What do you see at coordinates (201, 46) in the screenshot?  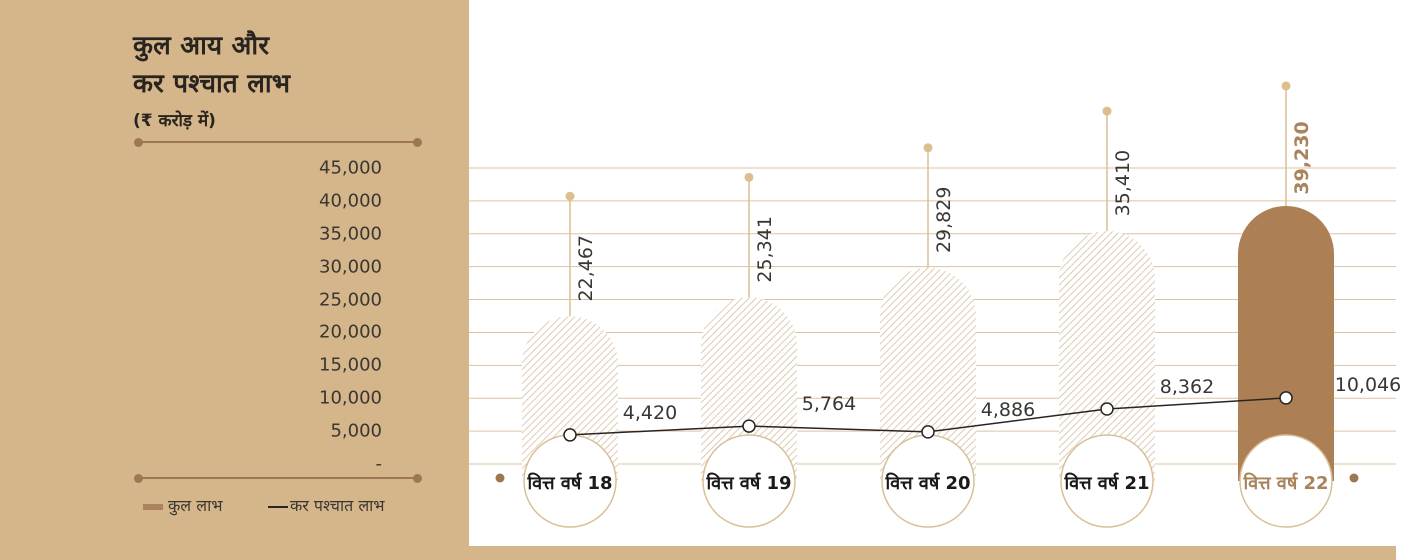 I see `chart-title-line-1: कुल आय और` at bounding box center [201, 46].